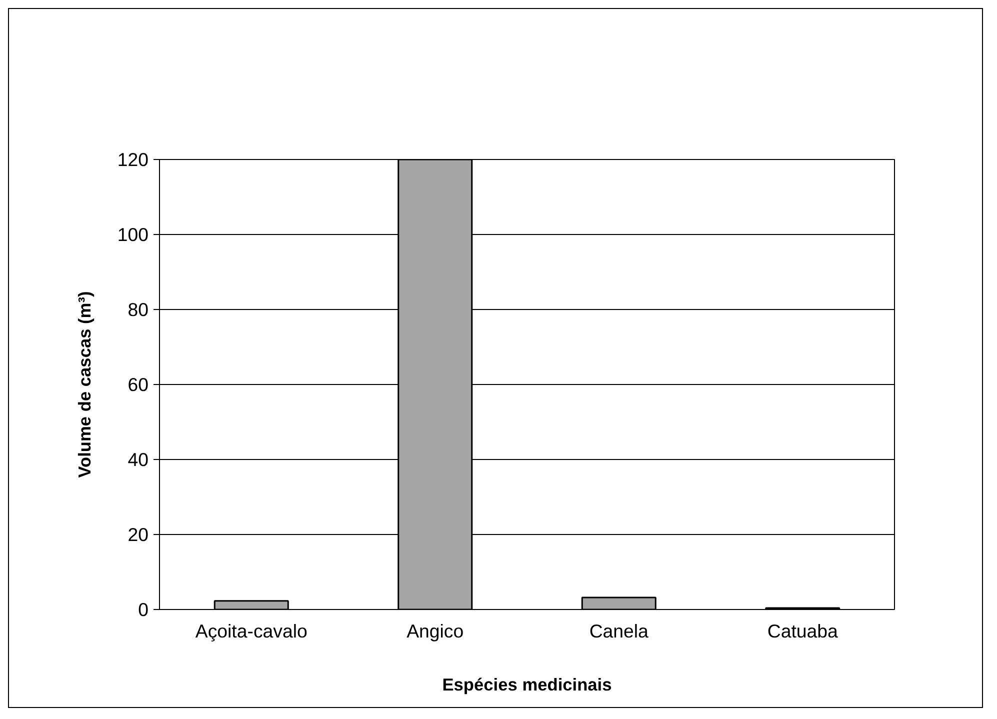  Describe the element at coordinates (527, 684) in the screenshot. I see `x-axis-title: Espécies medicinais` at that location.